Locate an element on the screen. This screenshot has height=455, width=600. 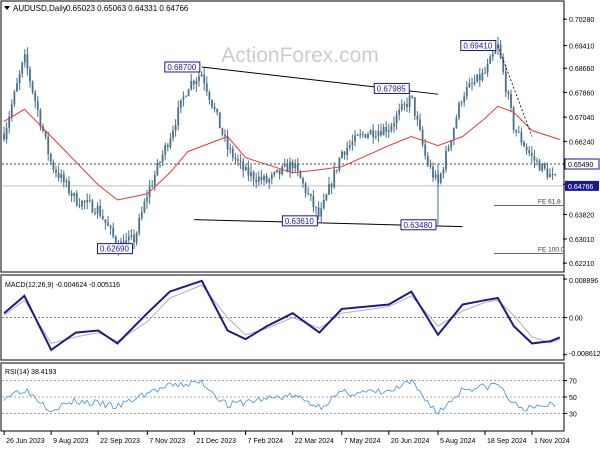
rsi-tick-label: 30 is located at coordinates (573, 415).